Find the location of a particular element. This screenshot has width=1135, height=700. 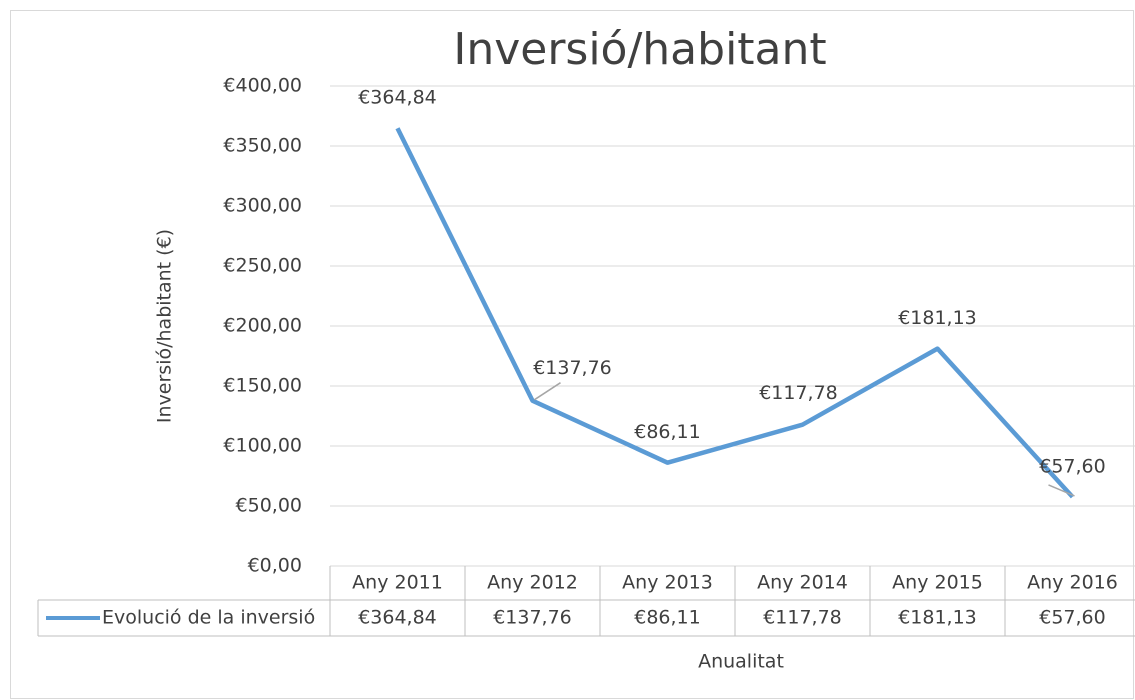

data-label: €181,13 is located at coordinates (937, 318).